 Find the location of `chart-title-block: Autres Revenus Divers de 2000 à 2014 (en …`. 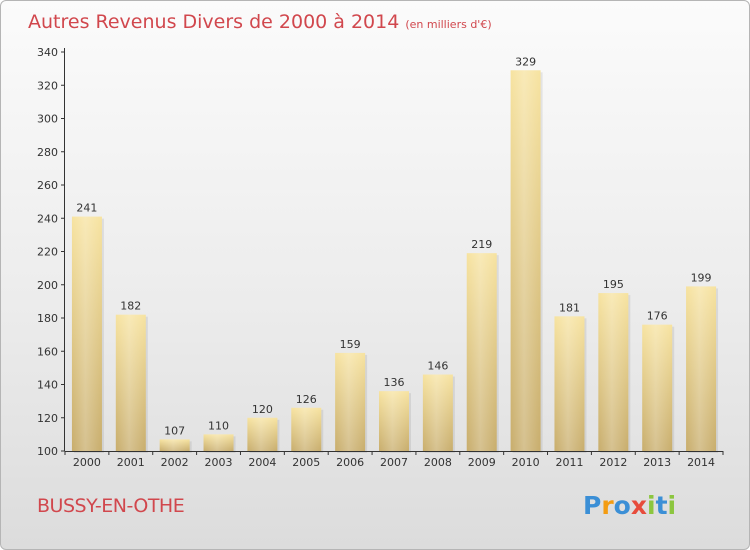

chart-title-block: Autres Revenus Divers de 2000 à 2014 (en … is located at coordinates (260, 22).